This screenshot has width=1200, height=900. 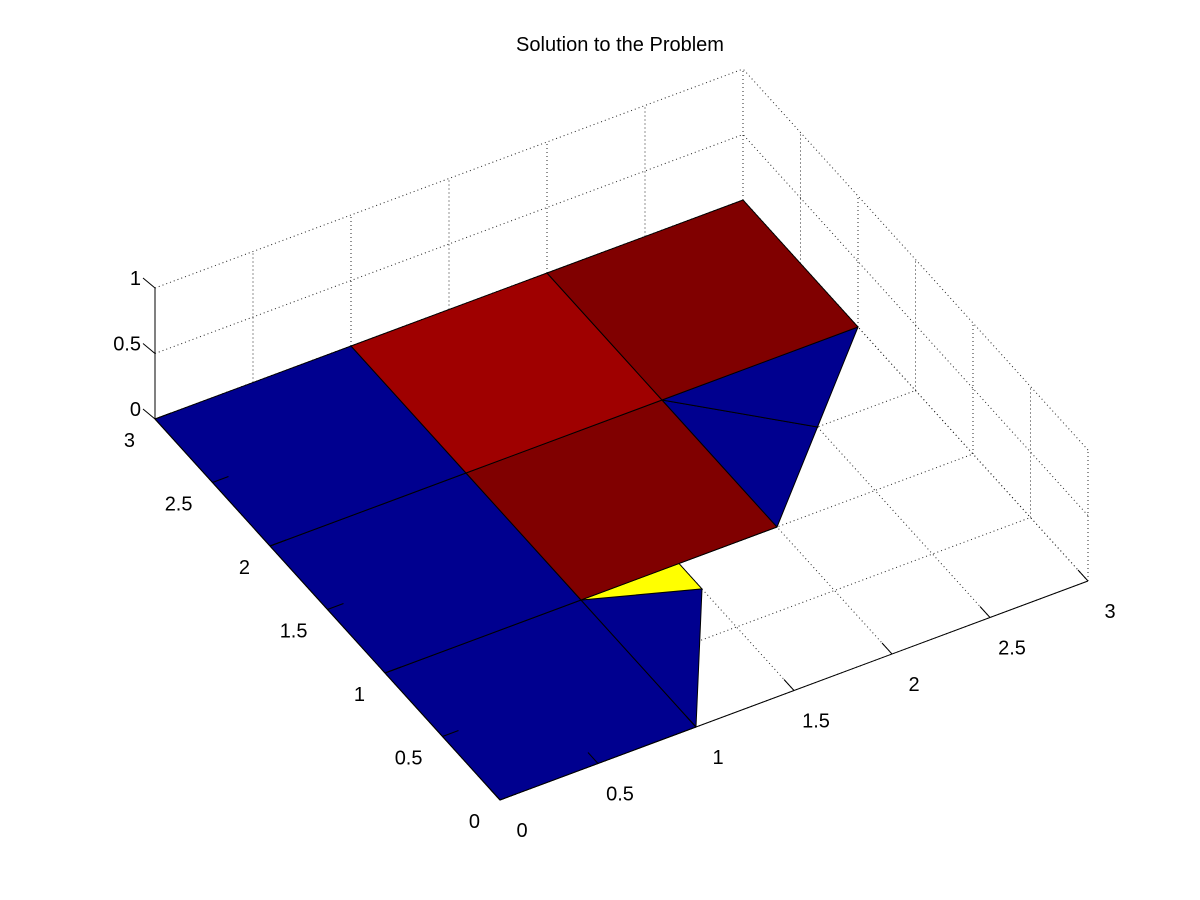 What do you see at coordinates (127, 345) in the screenshot?
I see `z-tick-label: 0.5` at bounding box center [127, 345].